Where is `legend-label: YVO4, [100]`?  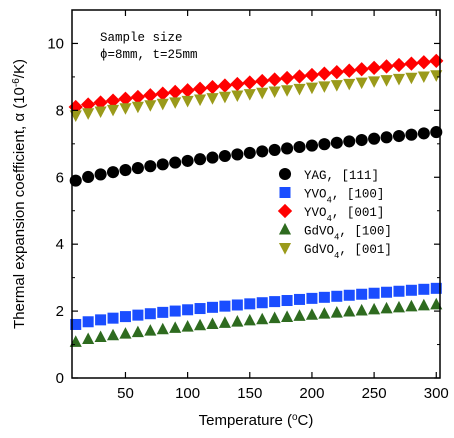 legend-label: YVO4, [100] is located at coordinates (344, 197).